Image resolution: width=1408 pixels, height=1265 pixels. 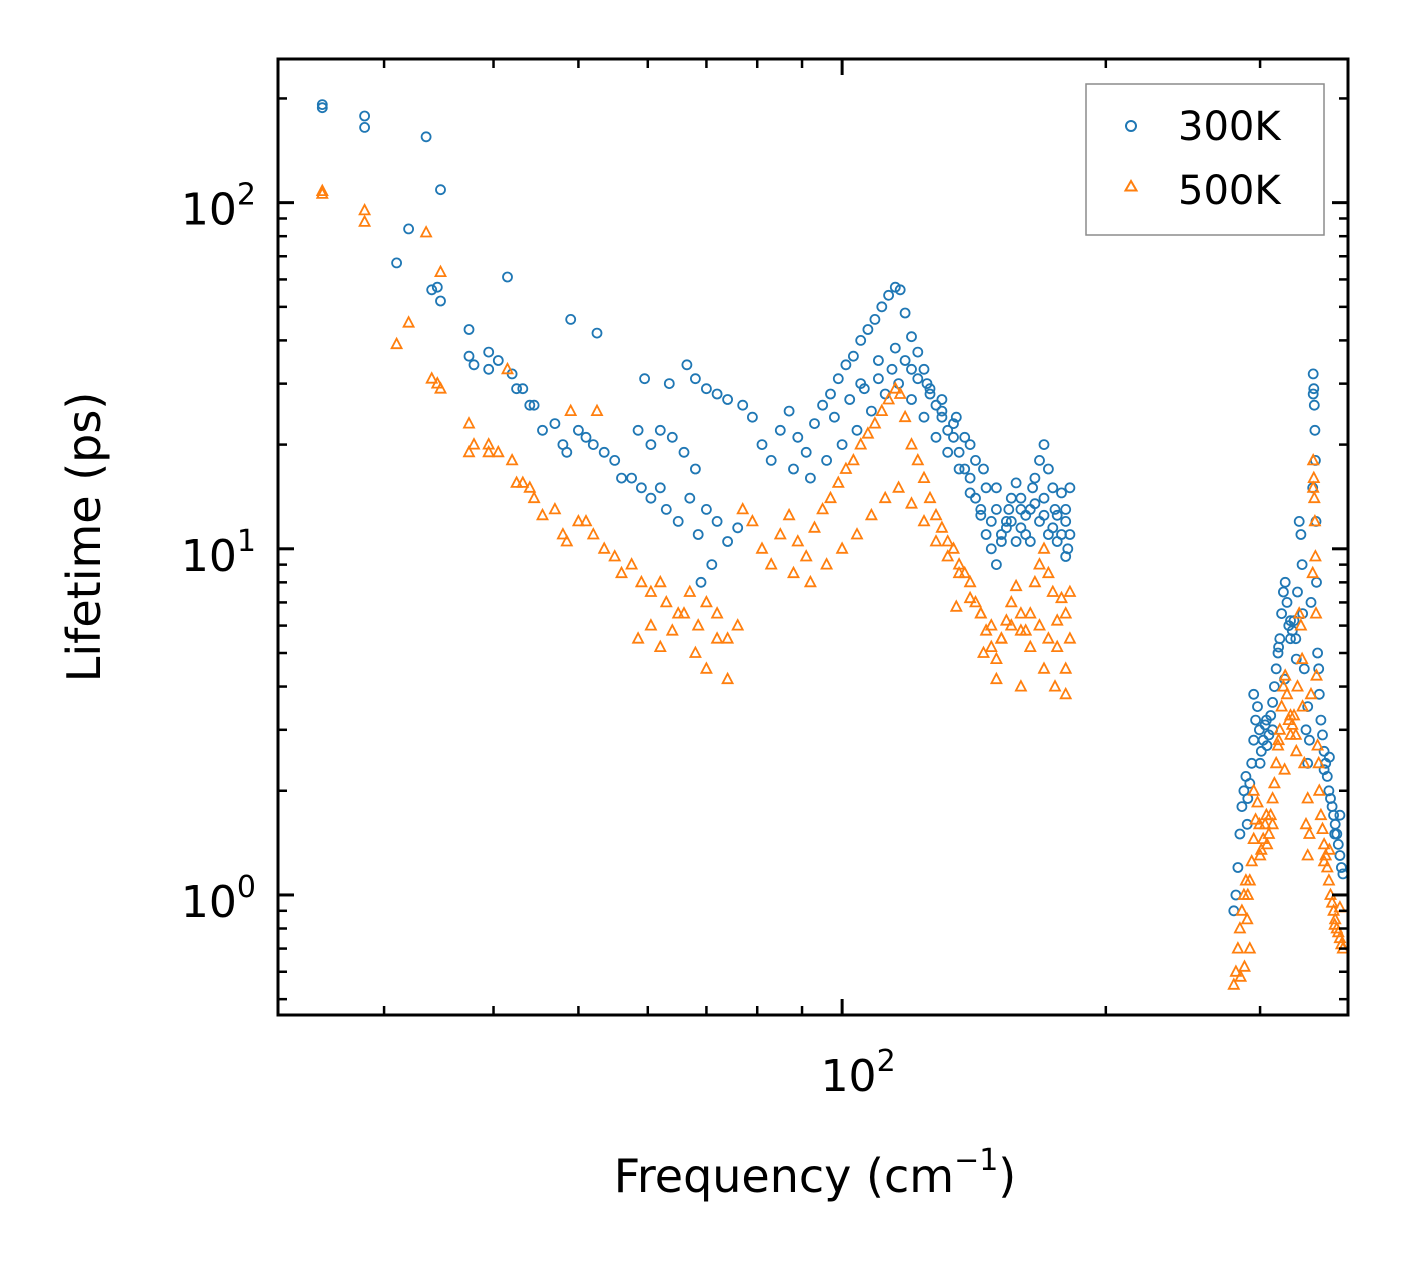 What do you see at coordinates (815, 1173) in the screenshot?
I see `x-axis-label: Frequency (cm−1)` at bounding box center [815, 1173].